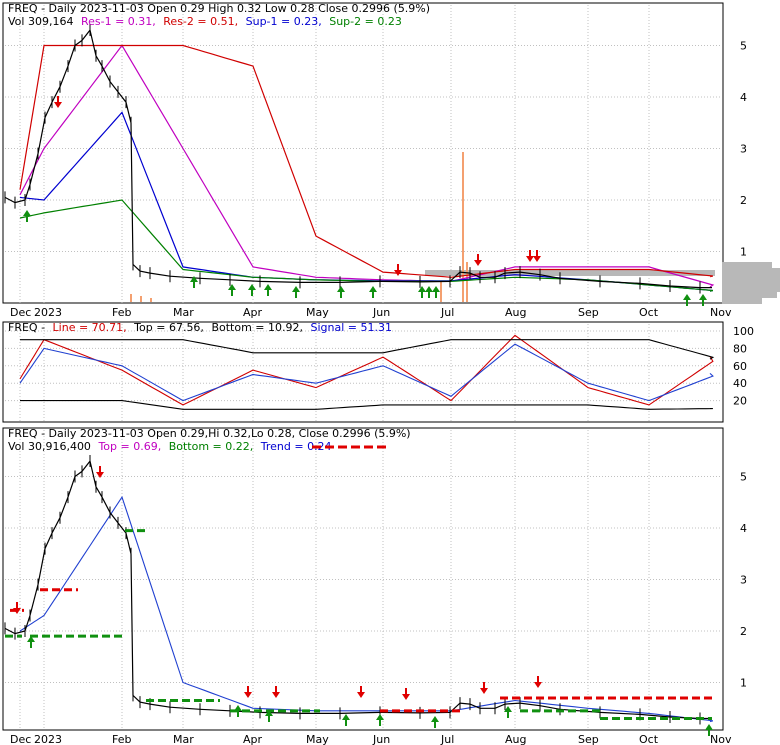 The width and height of the screenshot is (780, 745). Describe the element at coordinates (296, 446) in the screenshot. I see `bottom-trend: Trend = 0.24` at that location.